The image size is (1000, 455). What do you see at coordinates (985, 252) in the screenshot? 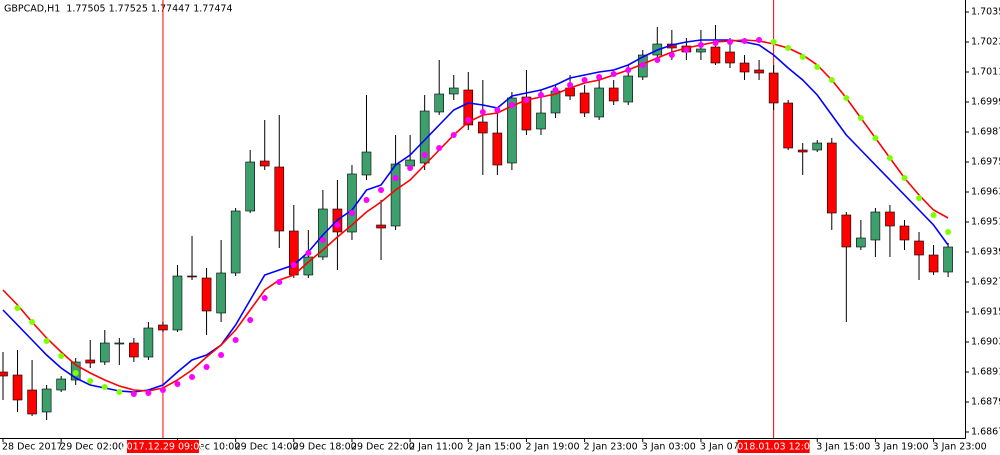
I see `y-tick-label: 1.69390` at bounding box center [985, 252].